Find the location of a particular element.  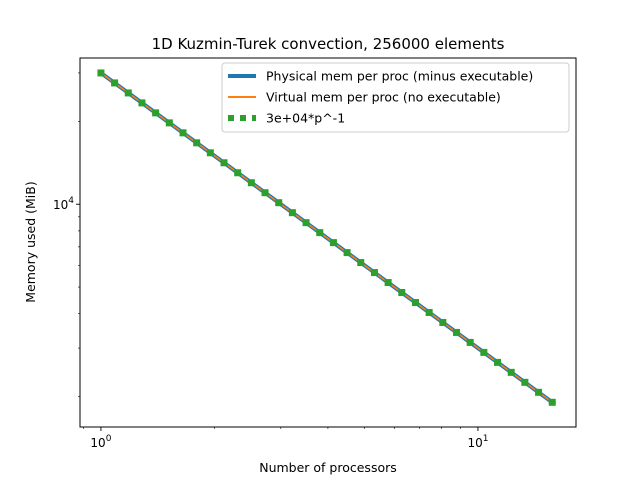

legend-label-virtual: Virtual mem per proc (no executable) is located at coordinates (383, 97).